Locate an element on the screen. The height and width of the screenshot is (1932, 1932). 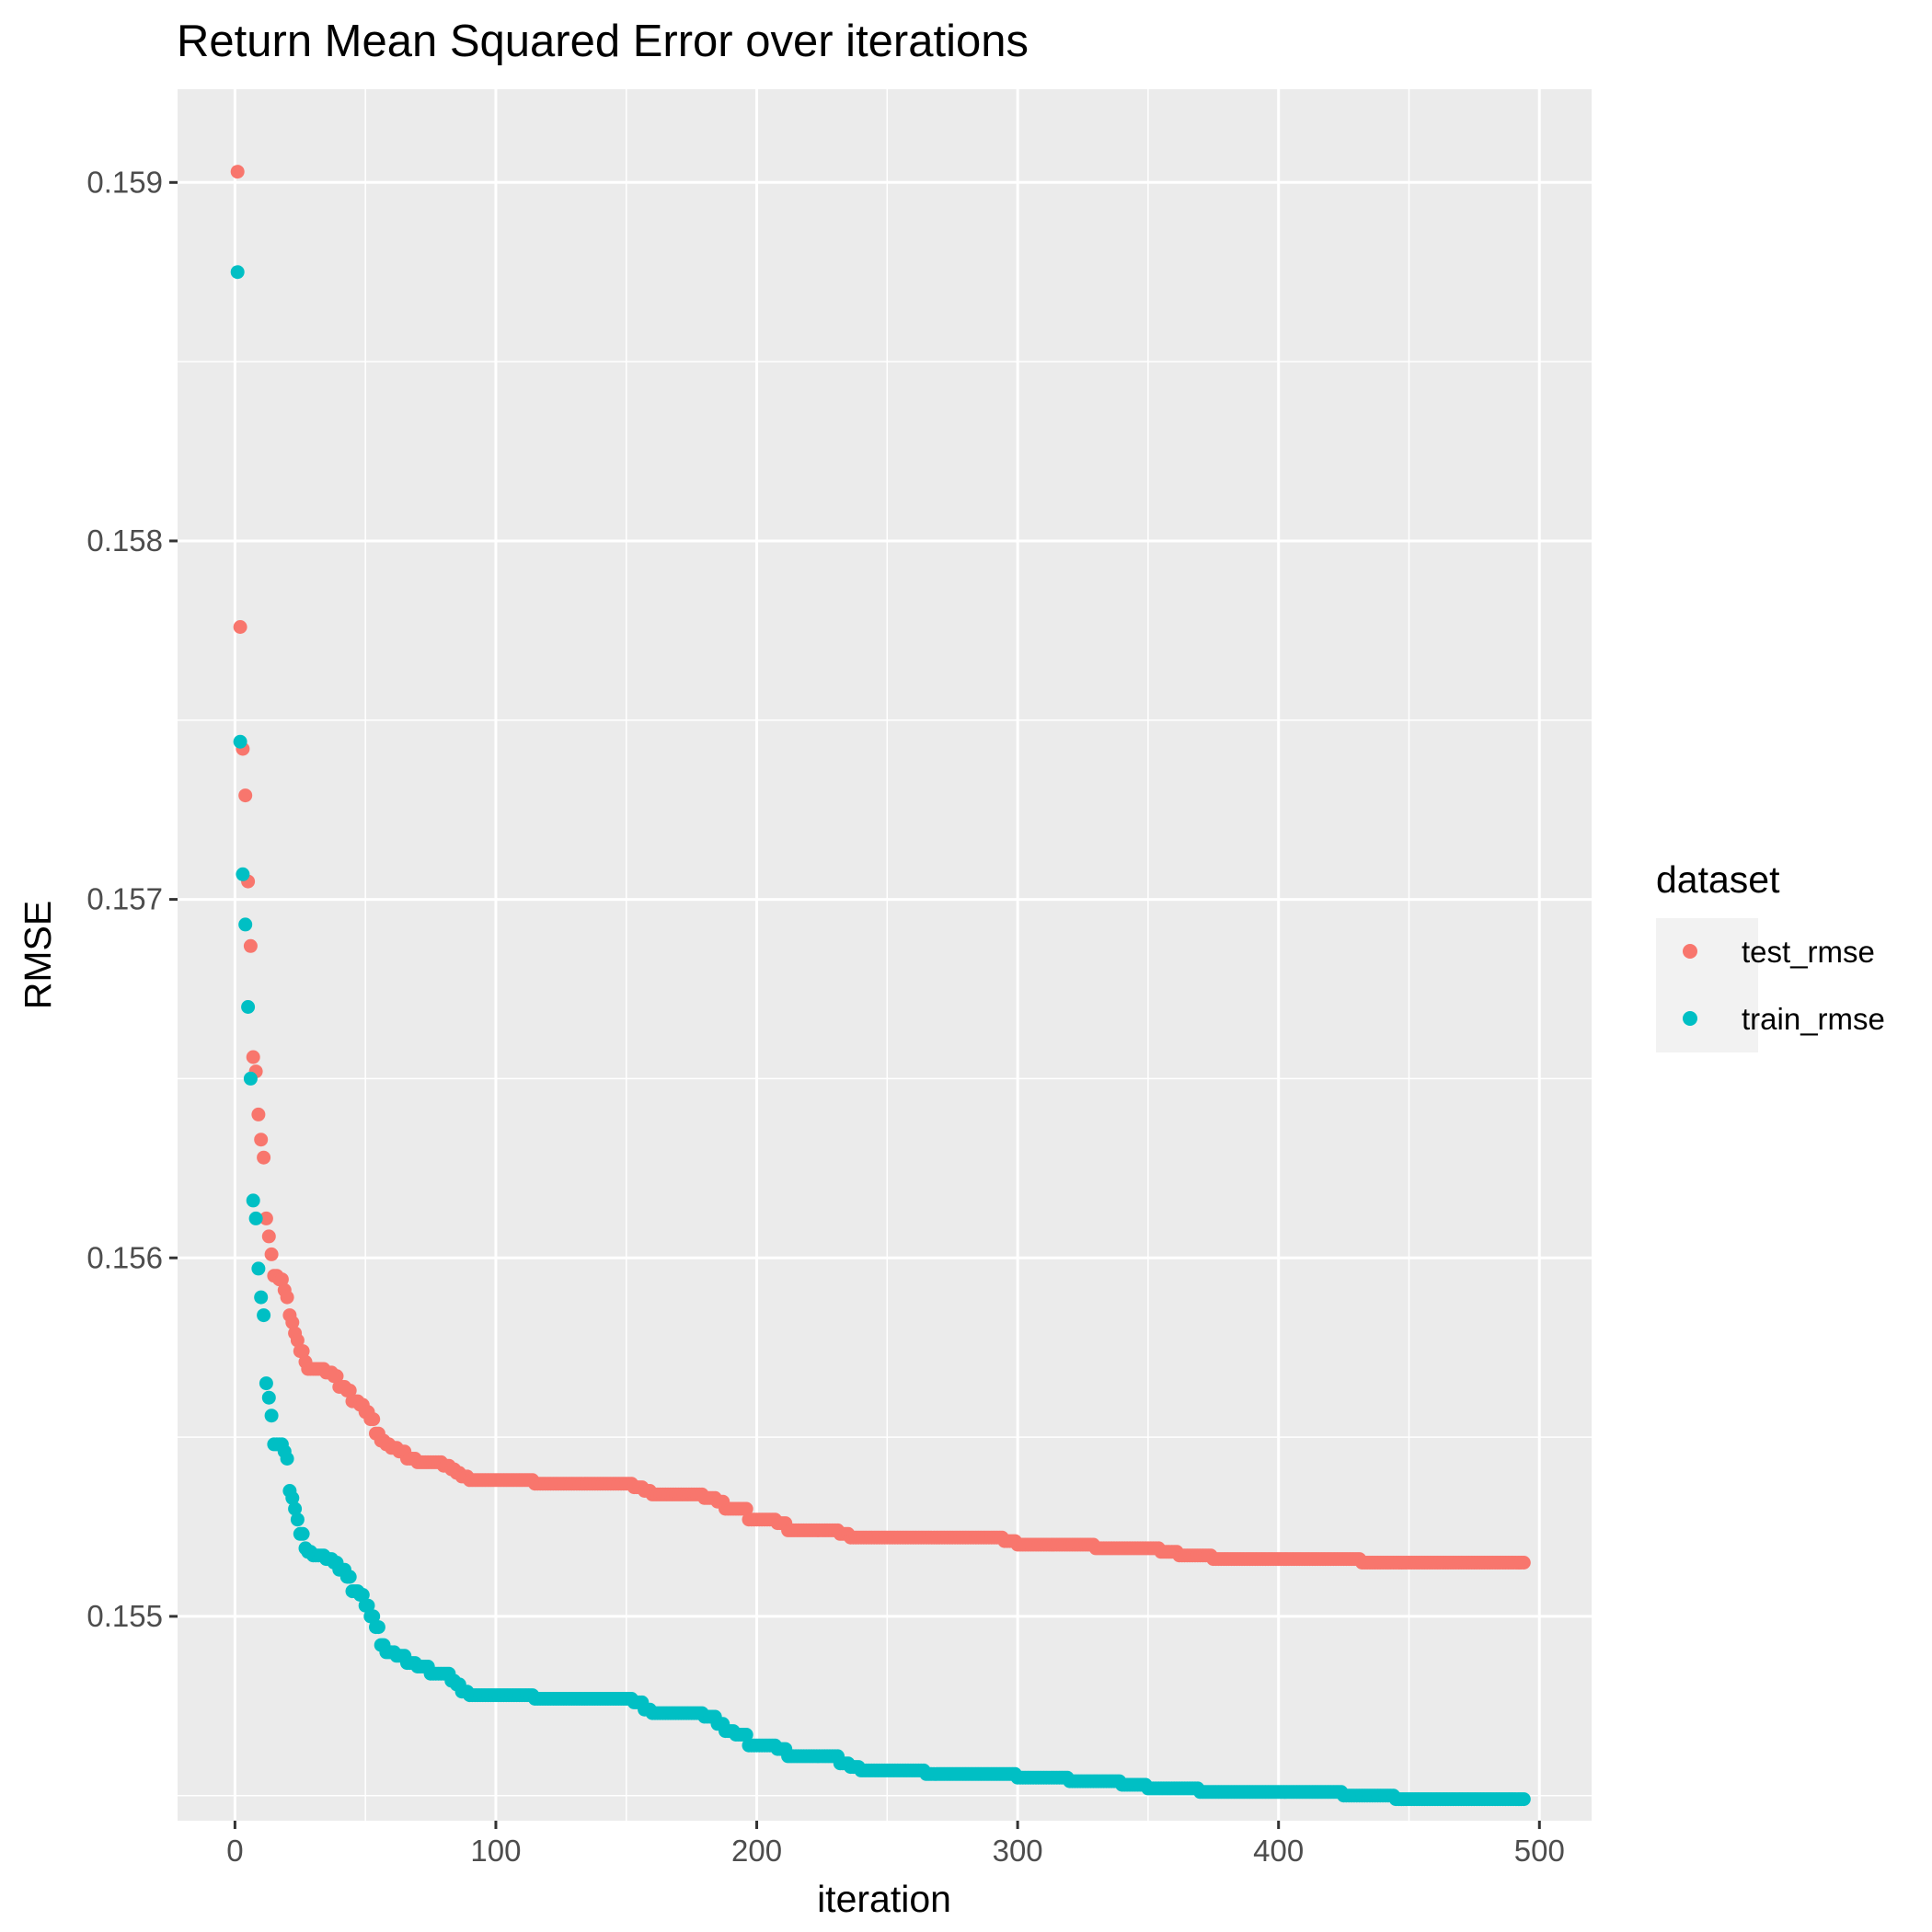
x-axis: 0 100 200 300 400 500 is located at coordinates (895, 1844).